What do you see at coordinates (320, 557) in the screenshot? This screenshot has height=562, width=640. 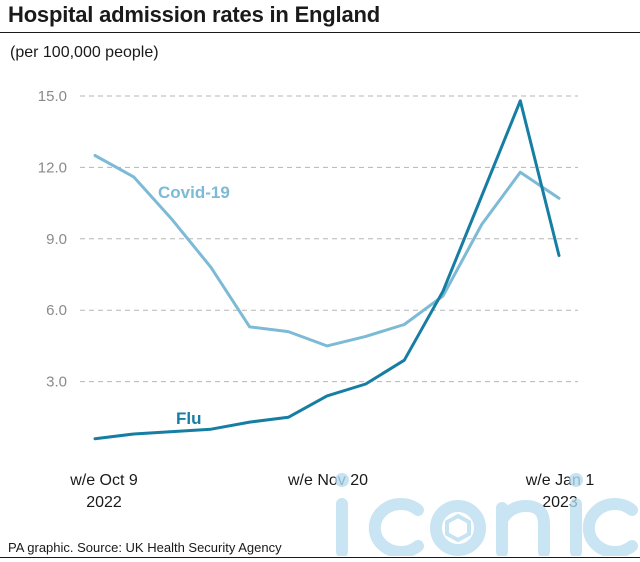 I see `bottom-rule` at bounding box center [320, 557].